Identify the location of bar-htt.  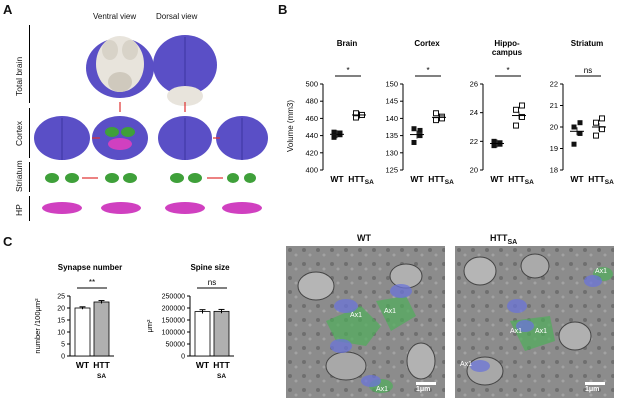
(101, 329).